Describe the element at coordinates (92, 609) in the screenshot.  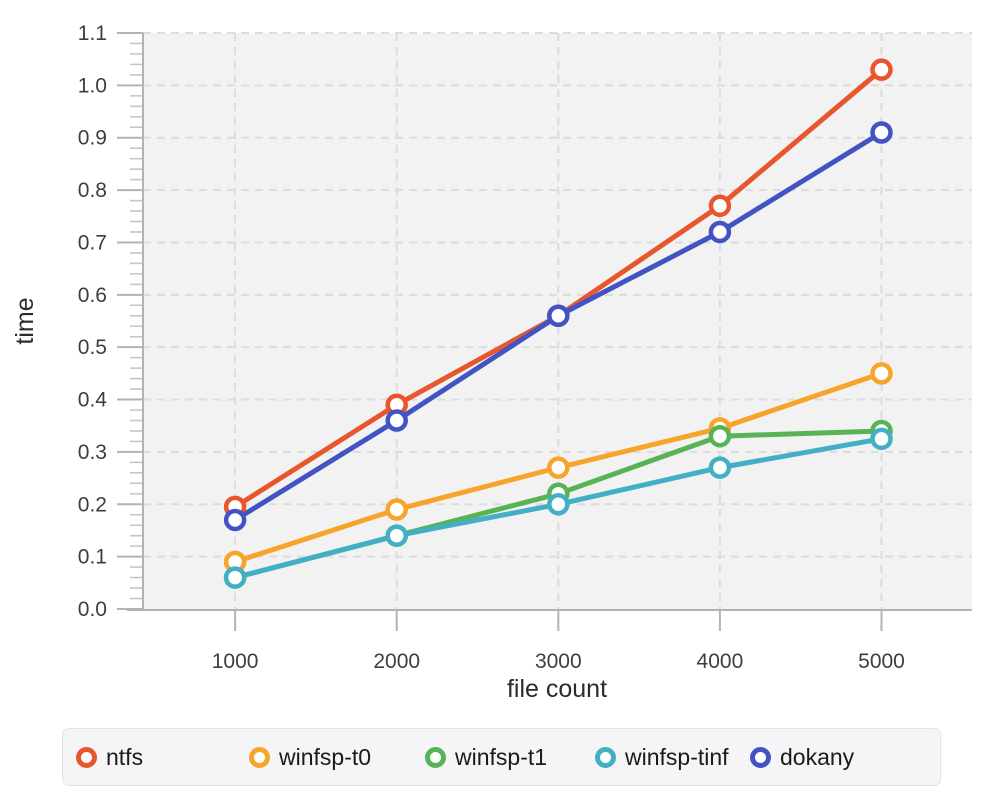
I see `y-axis-tick-label: 0.0` at that location.